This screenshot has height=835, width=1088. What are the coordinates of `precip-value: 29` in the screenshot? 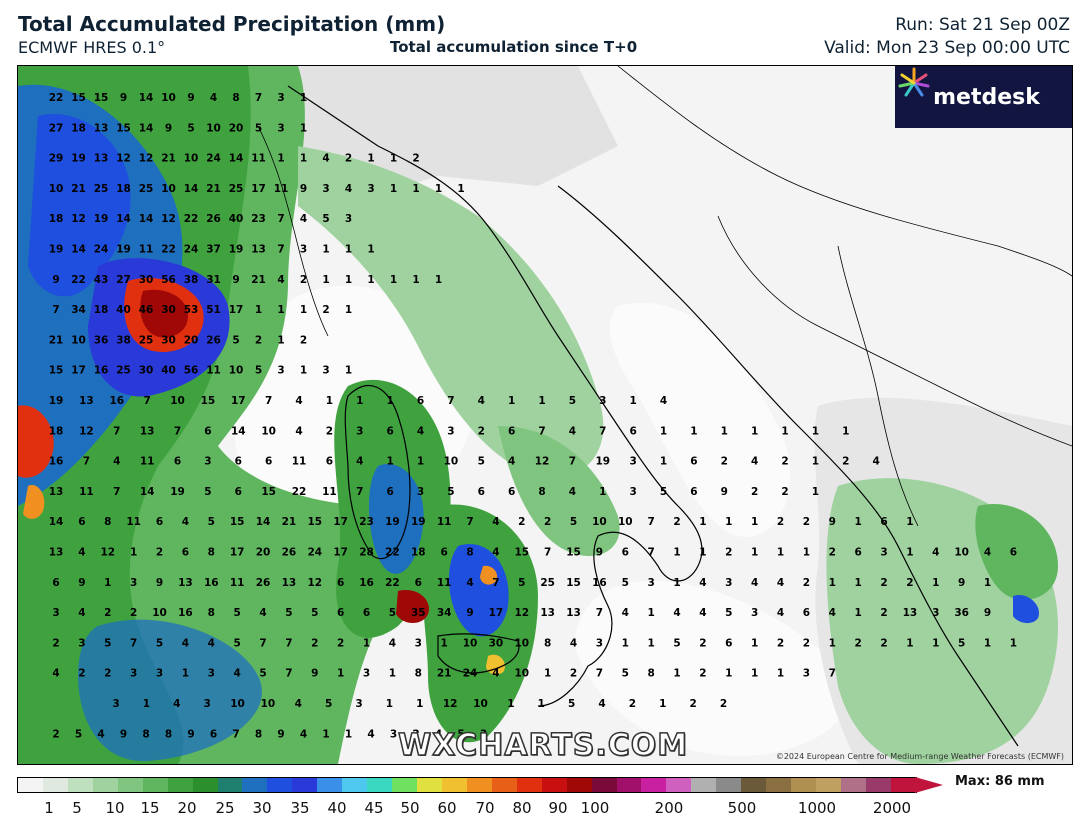 It's located at (56, 159).